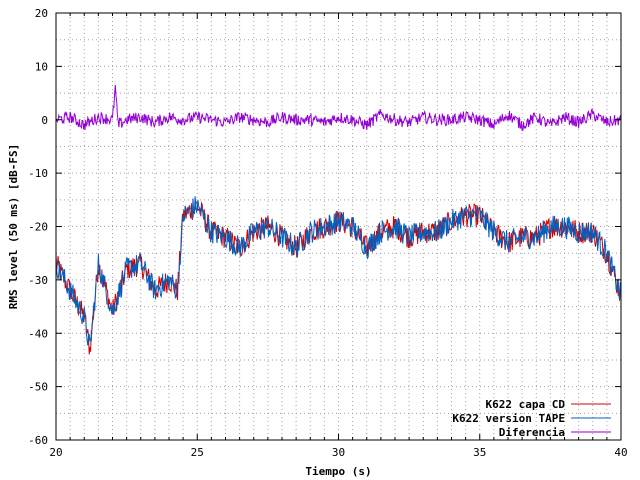  I want to click on x-tick-label: 40, so click(620, 452).